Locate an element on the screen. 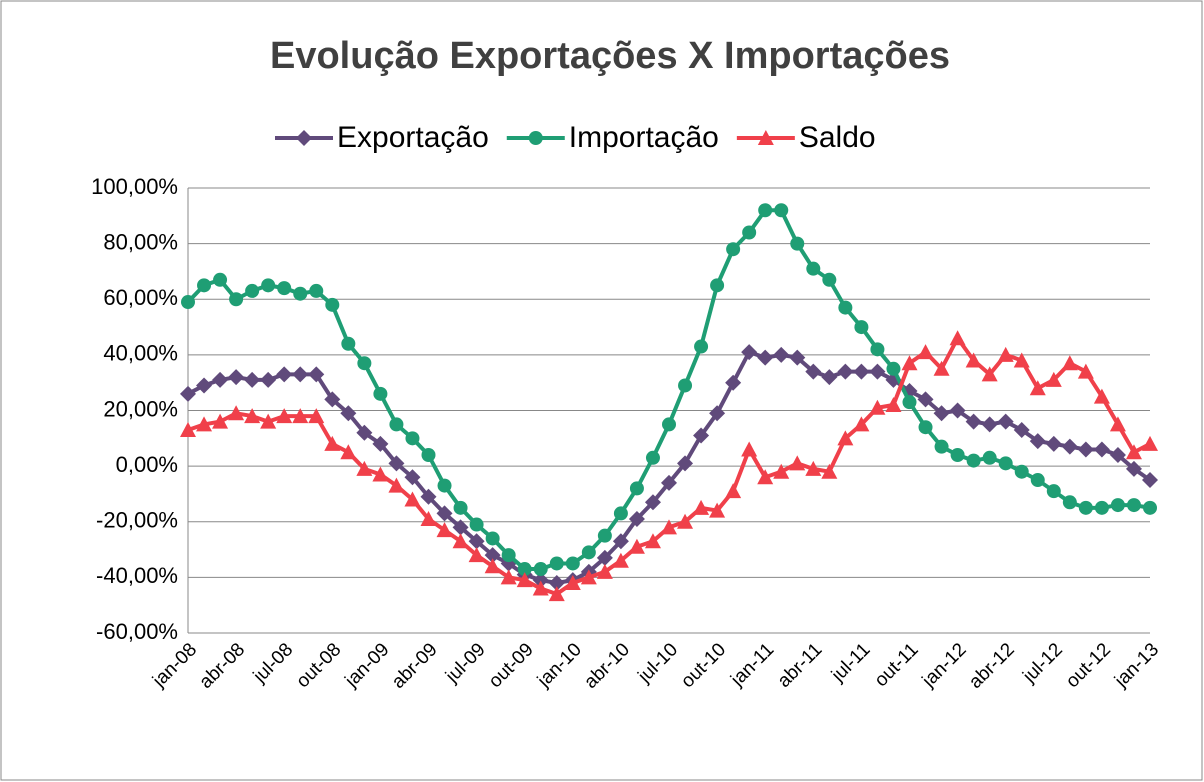  y-tick-label: 100,00% is located at coordinates (134, 186).